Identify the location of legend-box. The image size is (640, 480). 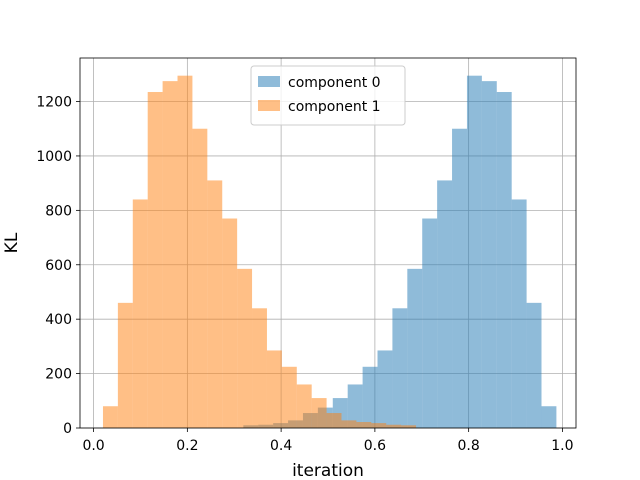
(328, 95).